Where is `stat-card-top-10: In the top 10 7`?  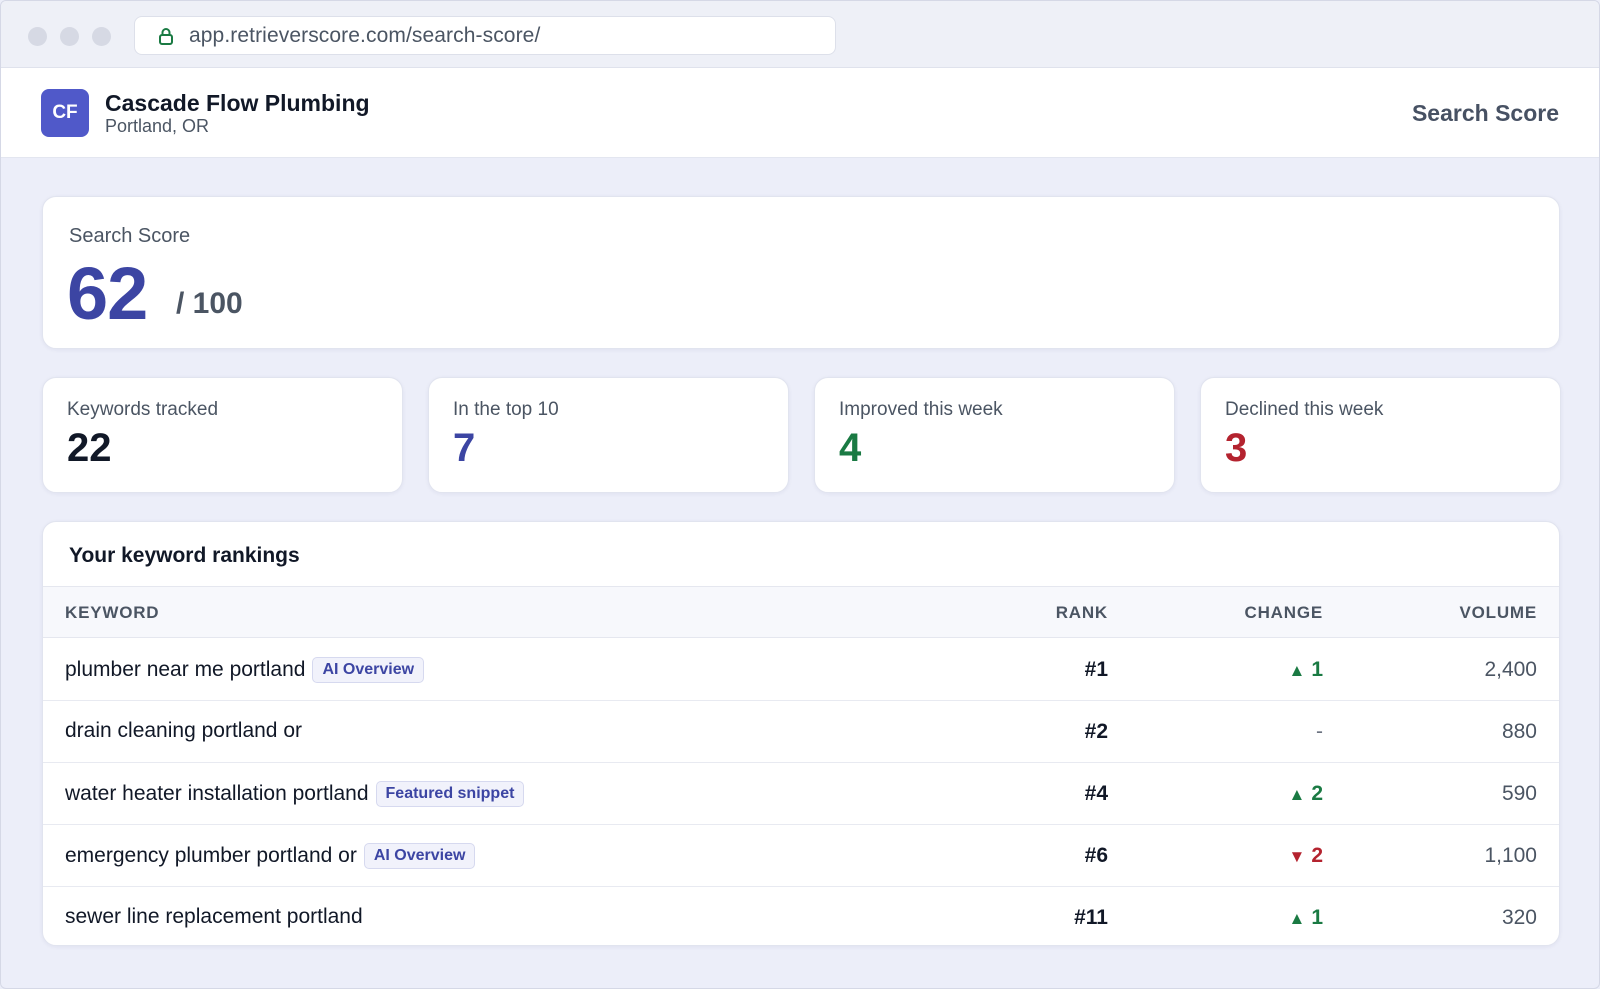
stat-card-top-10: In the top 10 7 is located at coordinates (608, 435).